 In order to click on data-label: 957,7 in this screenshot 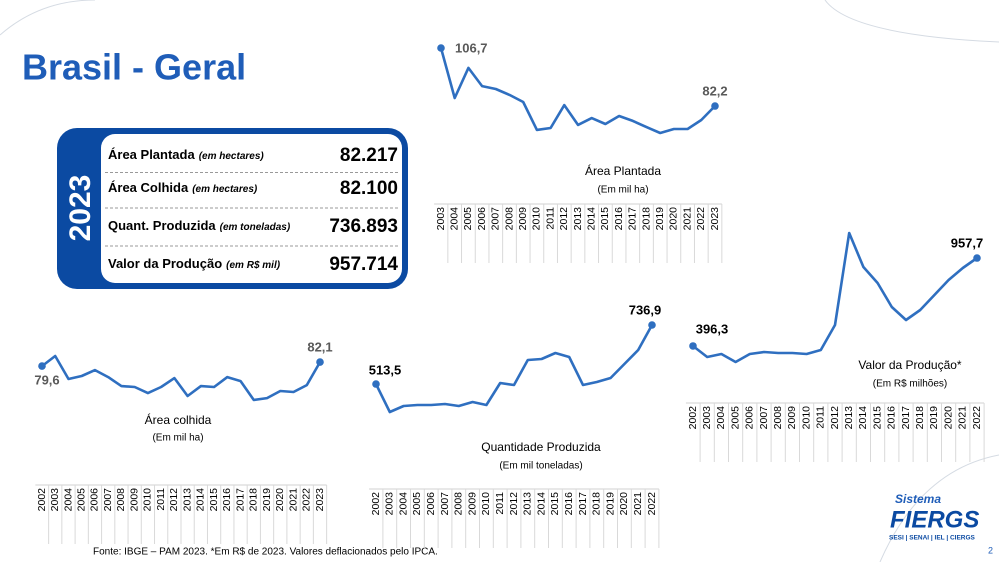, I will do `click(967, 242)`.